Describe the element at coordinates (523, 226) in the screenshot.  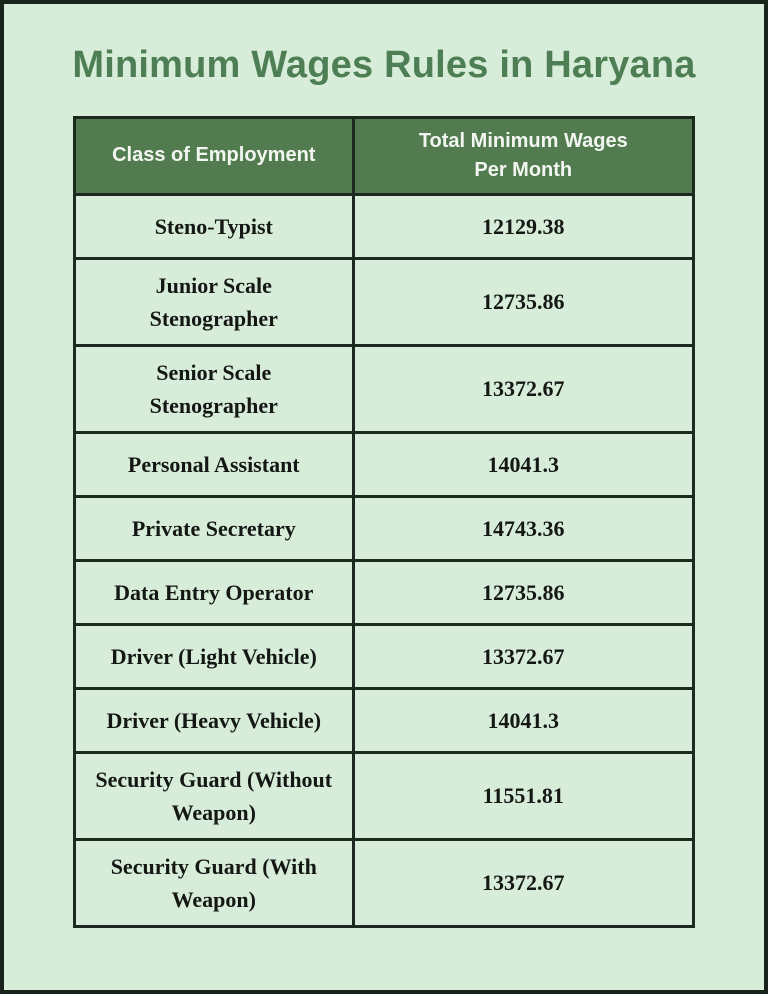
I see `minimum-wage-cell: 12129.38` at that location.